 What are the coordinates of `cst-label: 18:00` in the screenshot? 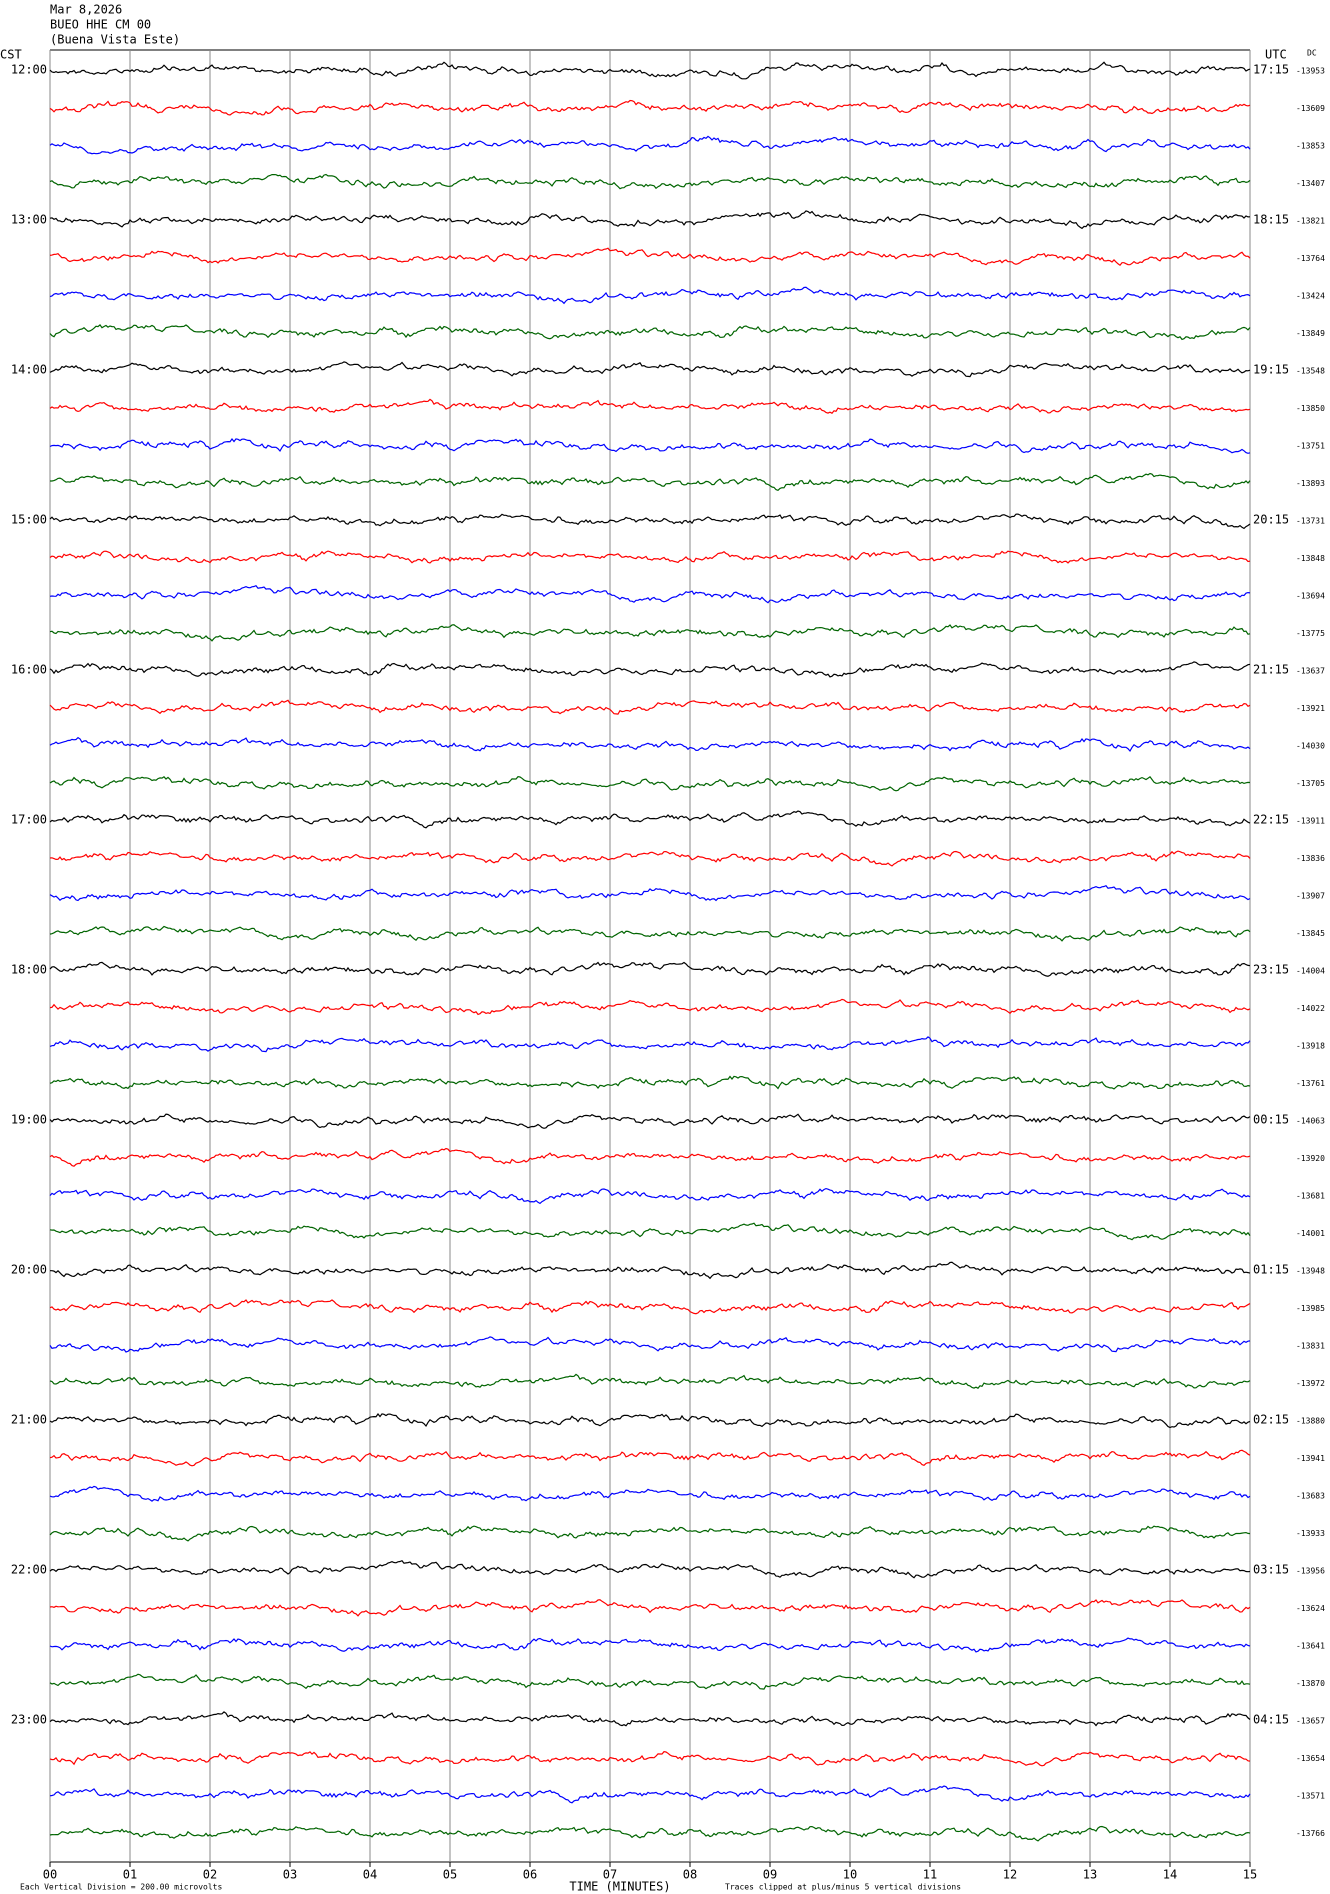 It's located at (29, 970).